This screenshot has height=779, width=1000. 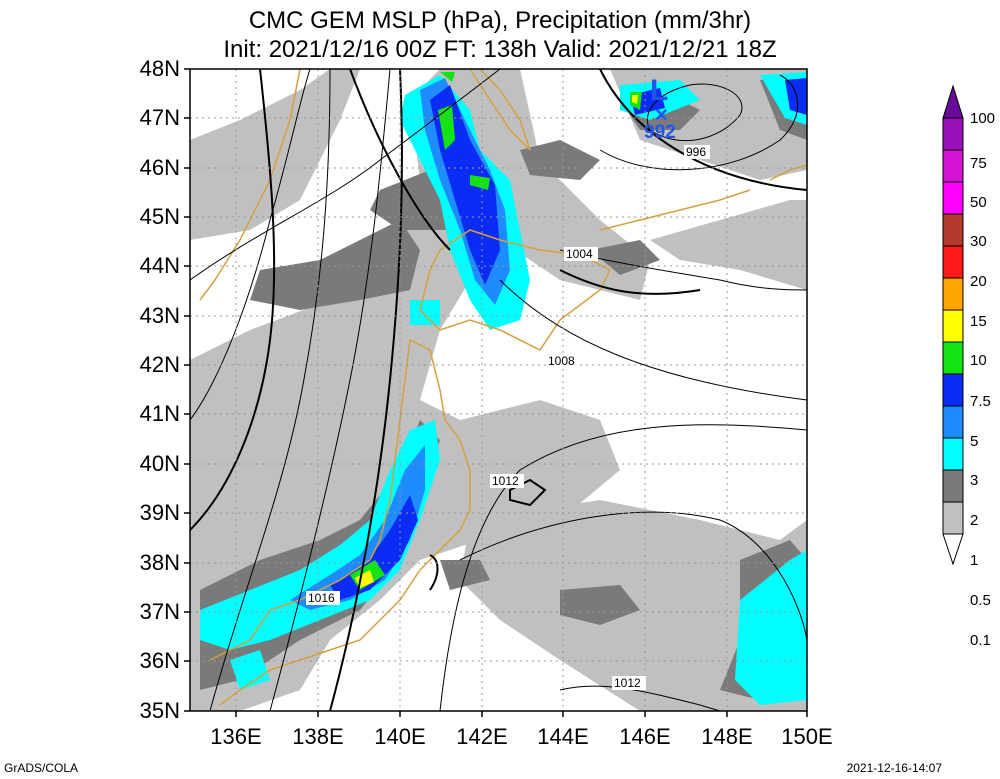 I want to click on isobar-label: 1008, so click(x=561, y=361).